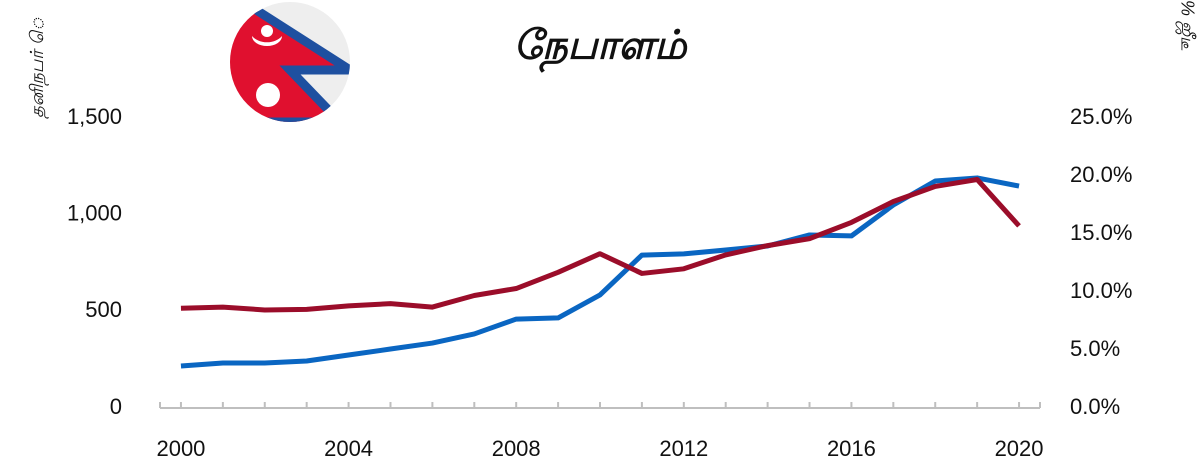  I want to click on y2-tick-label: 25.0%, so click(1101, 116).